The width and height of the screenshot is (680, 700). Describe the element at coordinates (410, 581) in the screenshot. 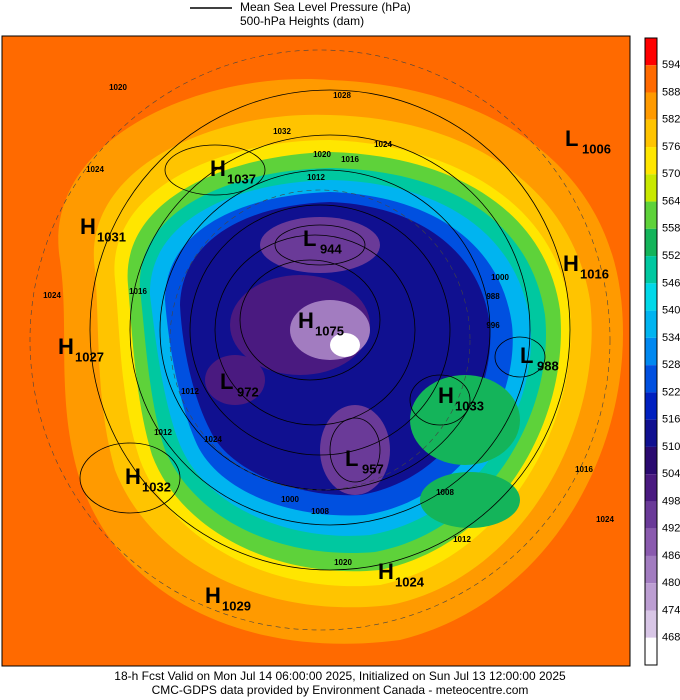

I see `center-value: 1024` at that location.